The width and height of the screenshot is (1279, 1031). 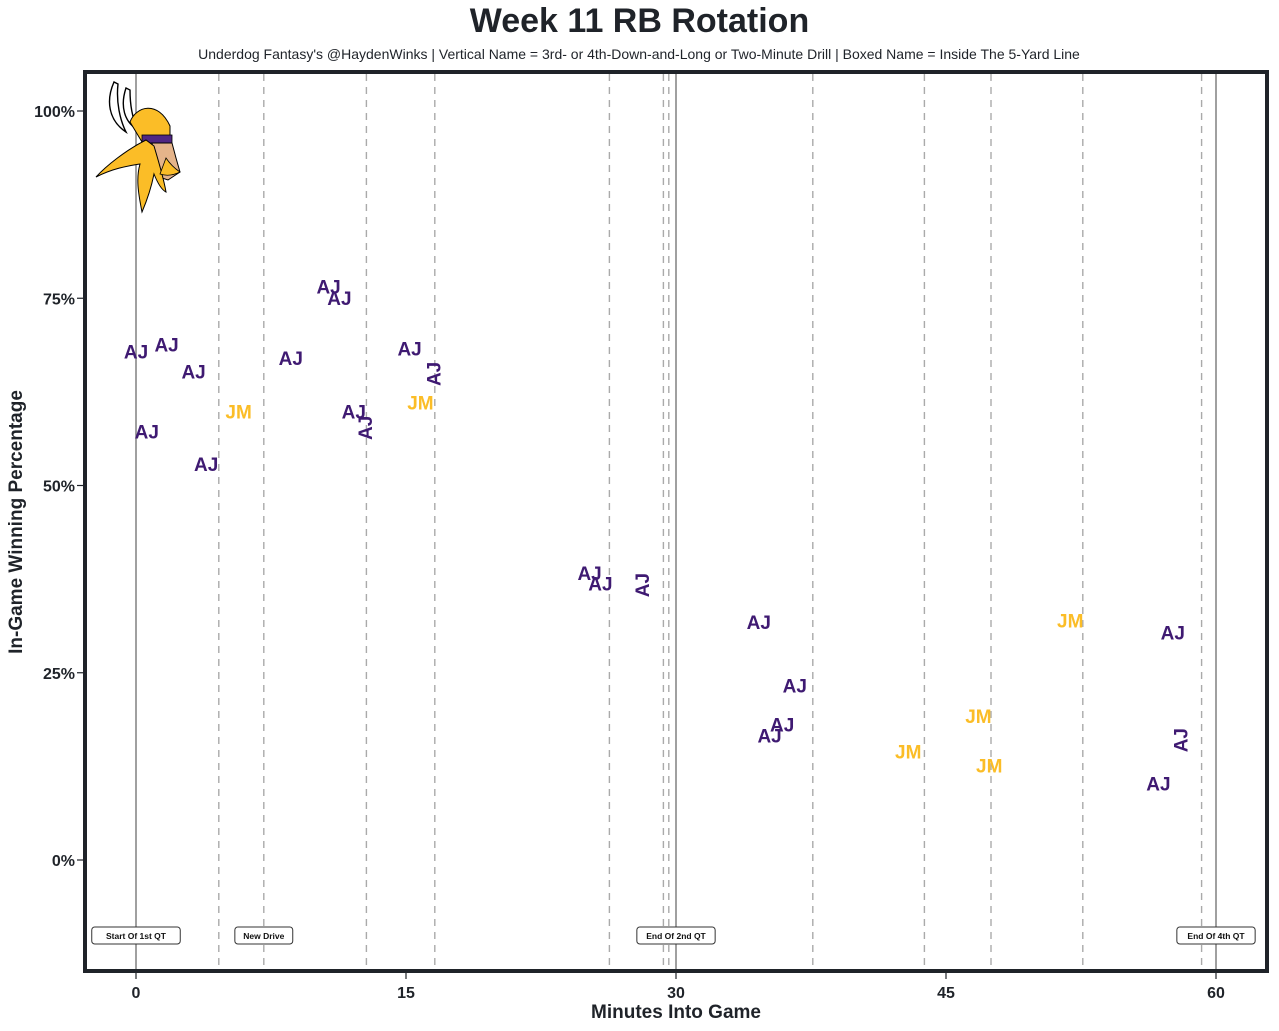 I want to click on annotation-text: End Of 2nd QT, so click(x=676, y=936).